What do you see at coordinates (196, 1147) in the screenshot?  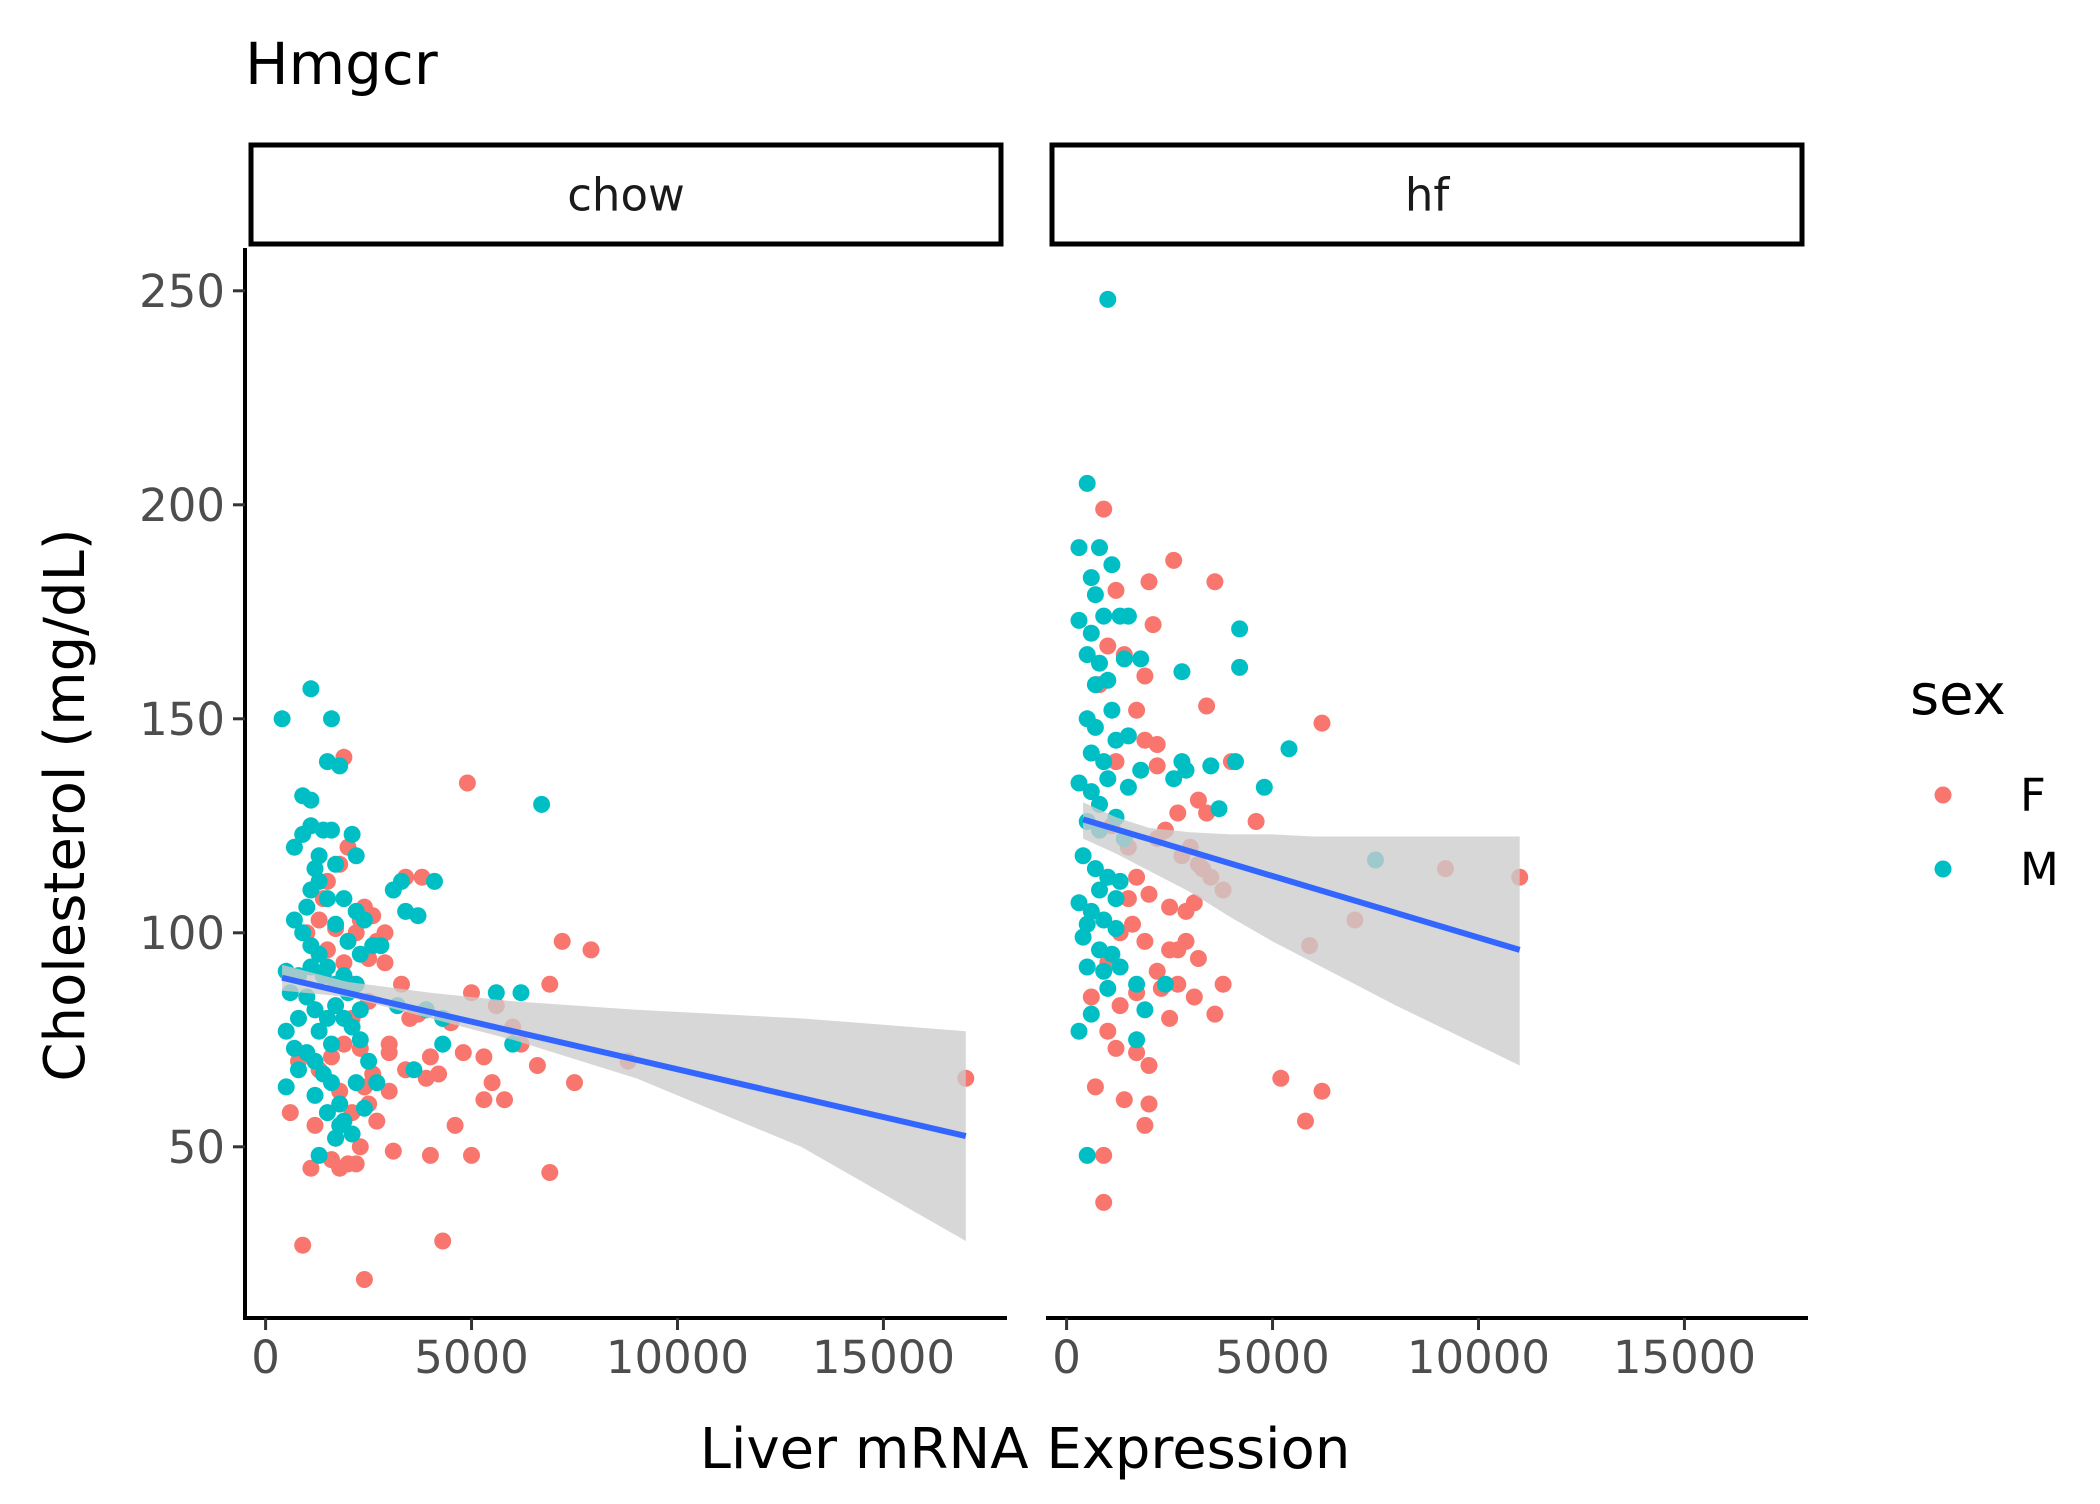 I see `y-tick-label: 50` at bounding box center [196, 1147].